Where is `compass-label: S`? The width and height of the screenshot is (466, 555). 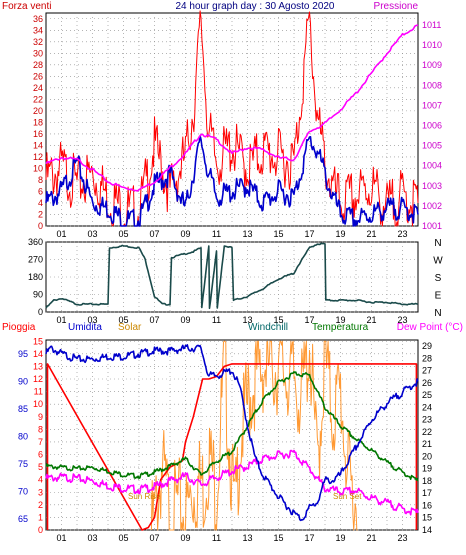
compass-label: S is located at coordinates (438, 278).